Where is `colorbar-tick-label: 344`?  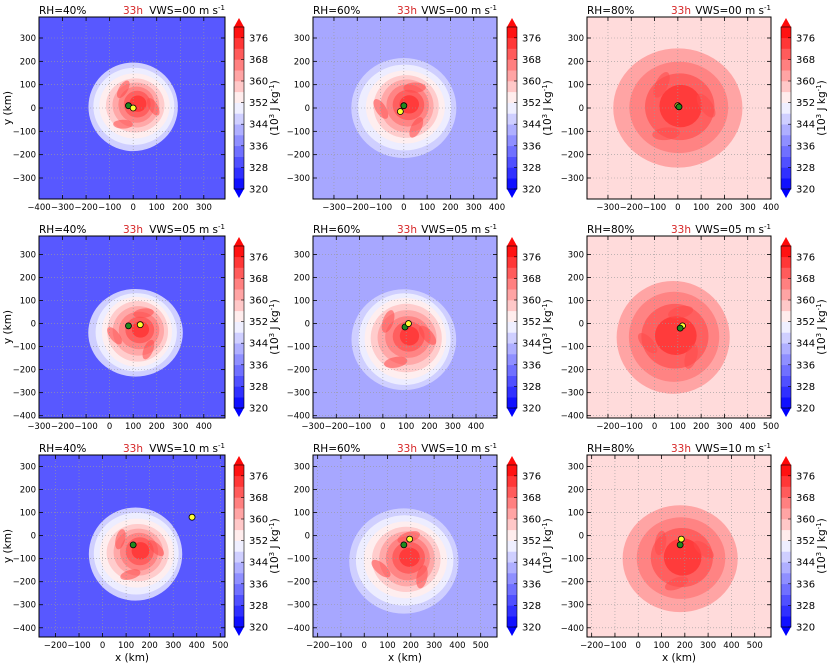
colorbar-tick-label: 344 is located at coordinates (531, 563).